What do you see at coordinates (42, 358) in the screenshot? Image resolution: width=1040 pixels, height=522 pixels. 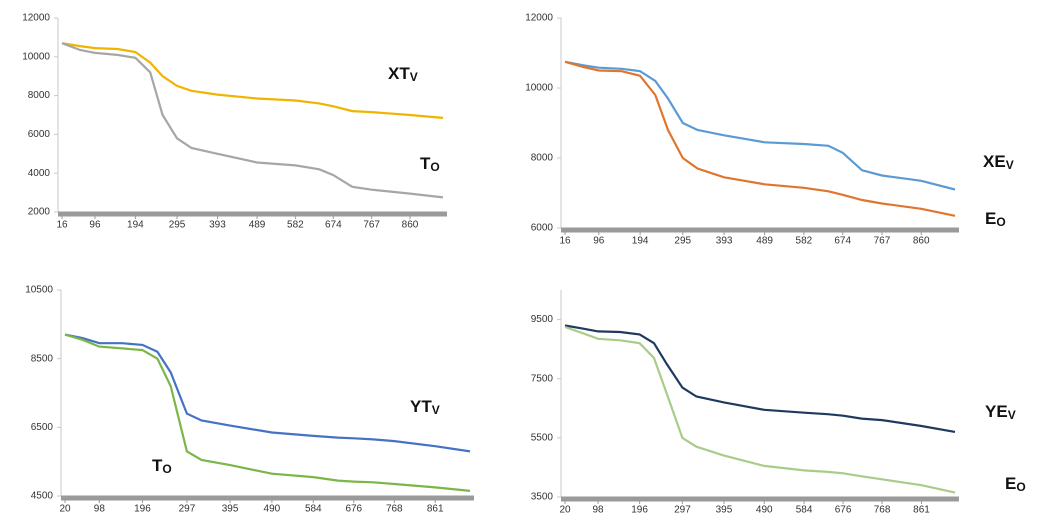 I see `y-tick-label: 8500` at bounding box center [42, 358].